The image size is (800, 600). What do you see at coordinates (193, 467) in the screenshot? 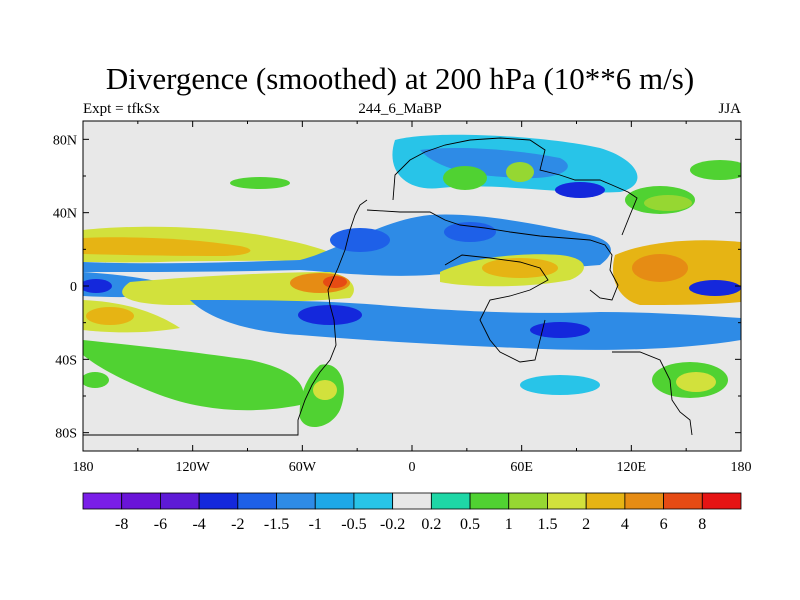
I see `lon-tick-label: 120W` at bounding box center [193, 467].